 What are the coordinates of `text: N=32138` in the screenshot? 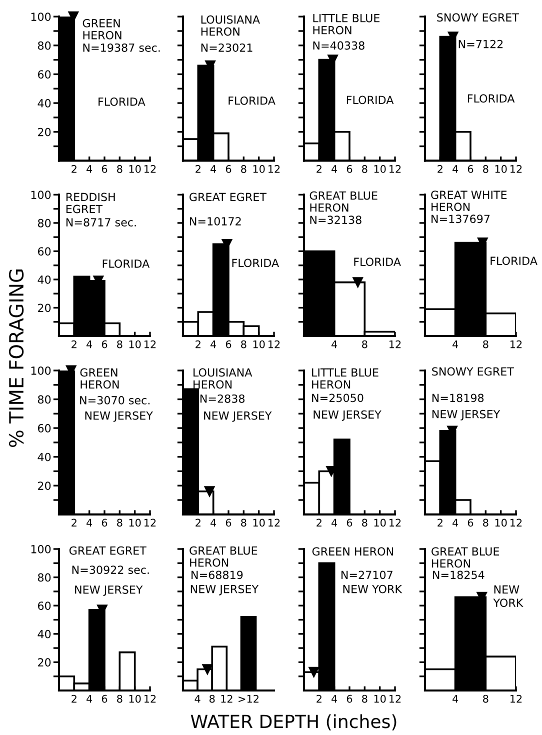 It's located at (336, 220).